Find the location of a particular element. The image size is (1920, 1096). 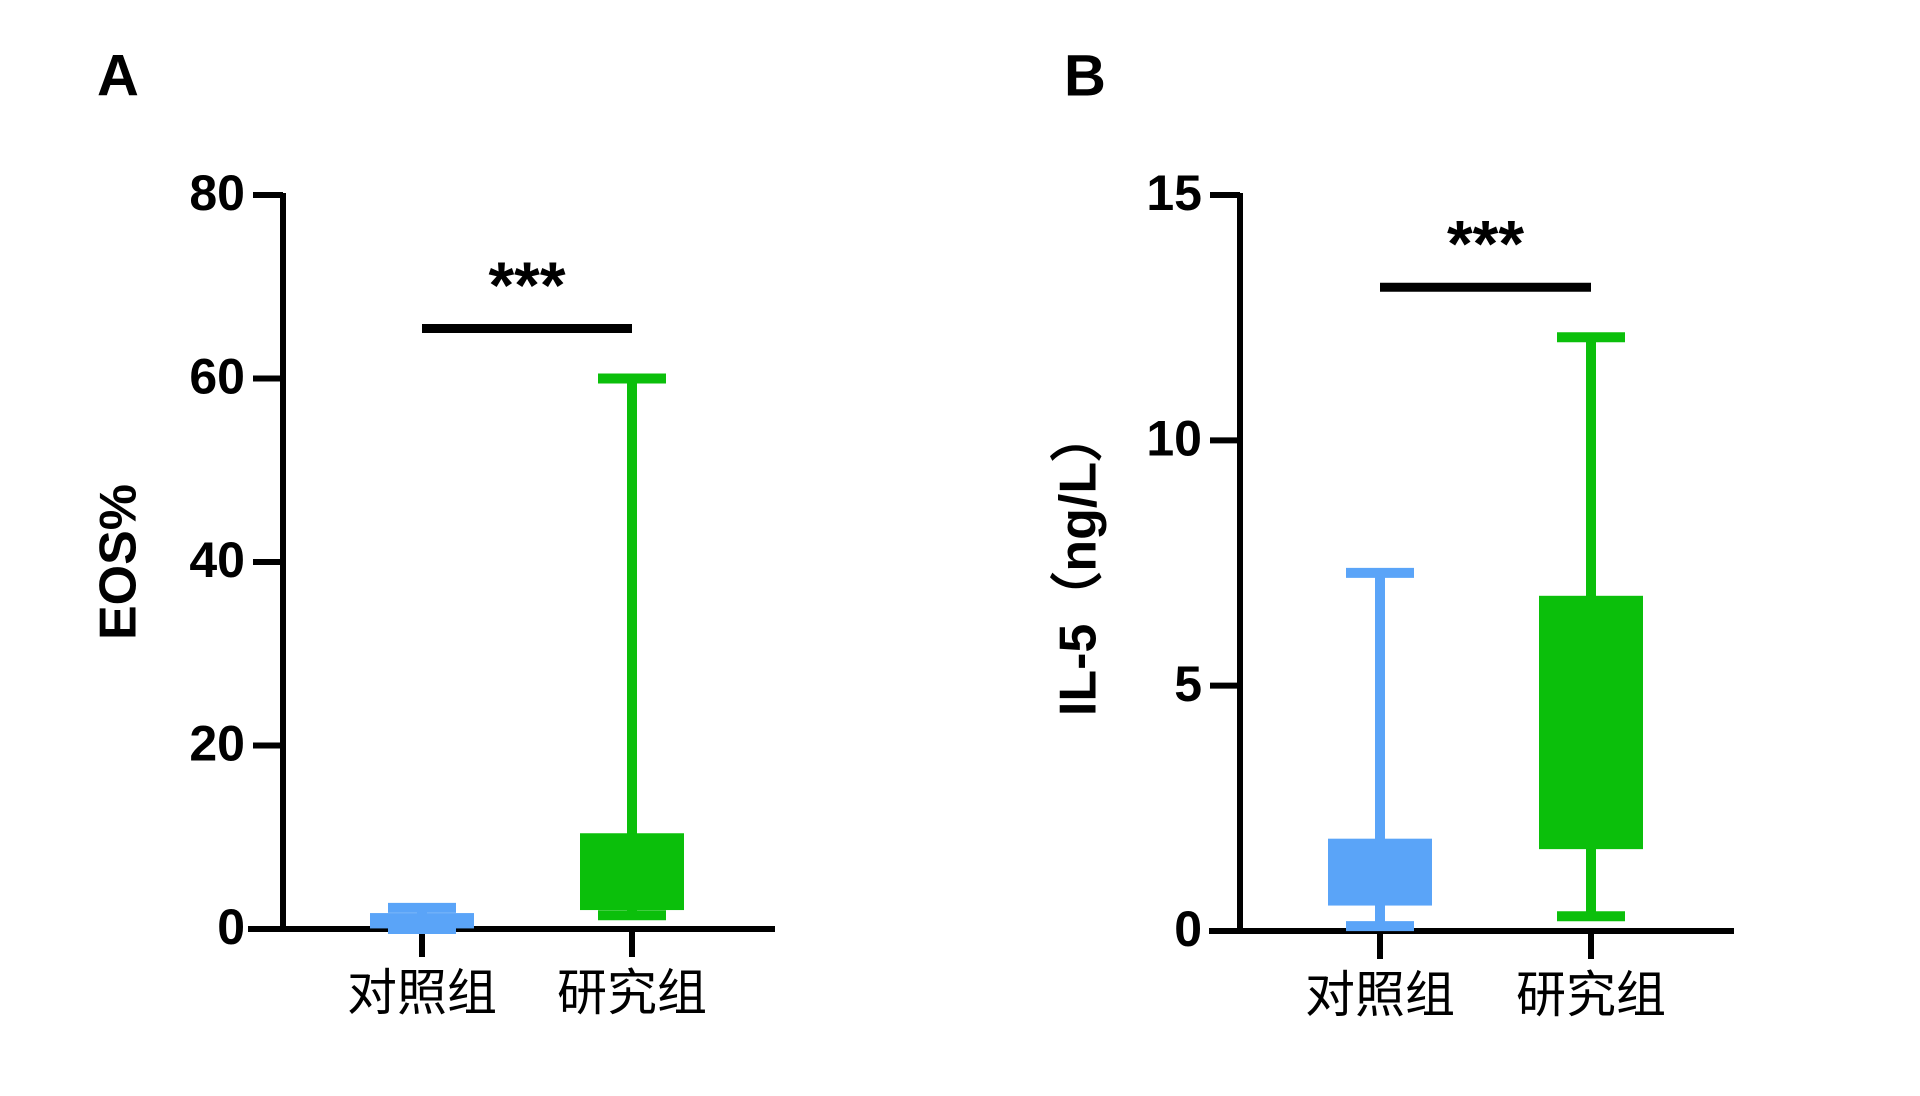

y-axis-label: EOS% is located at coordinates (119, 562).